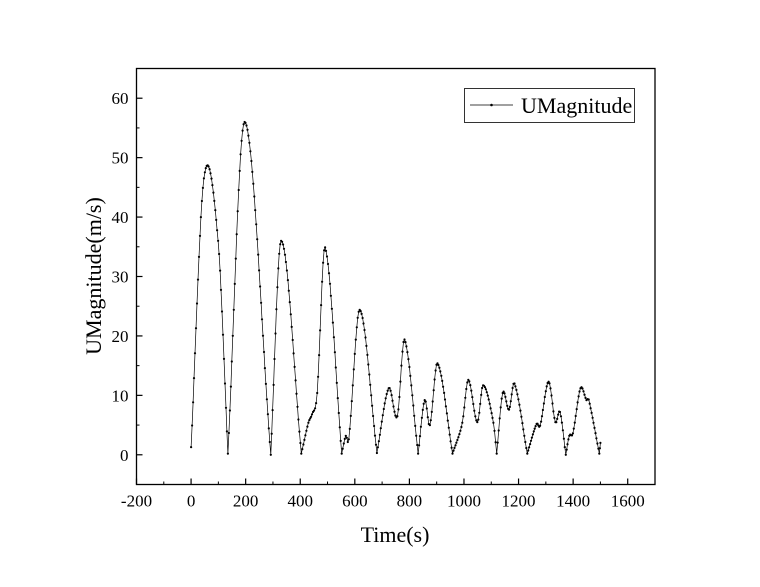  I want to click on legend: UMagnitude, so click(549, 105).